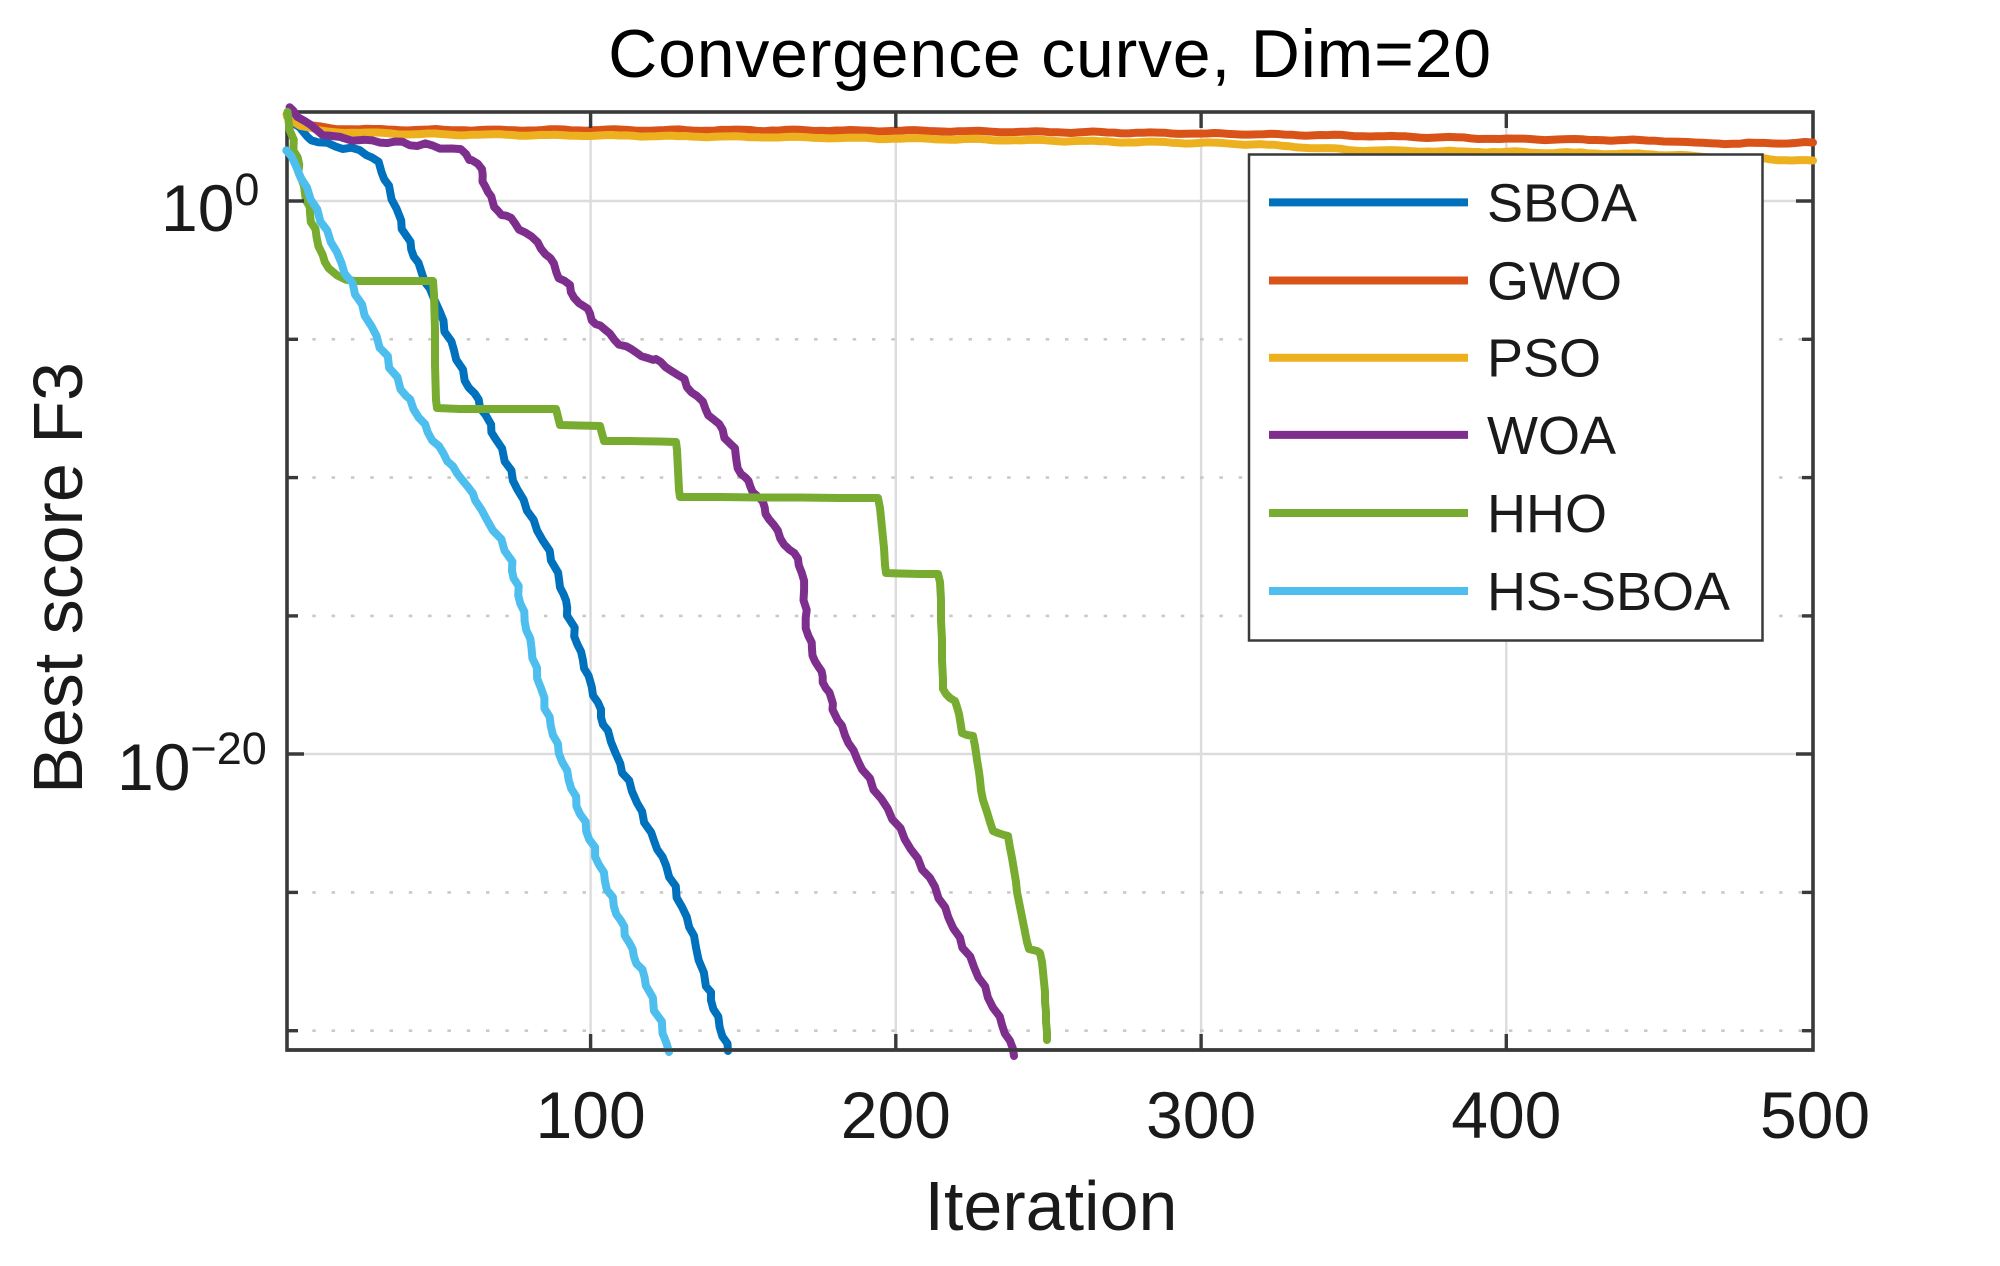  I want to click on svg-text: Convergence curve, Dim=20, so click(1050, 54).